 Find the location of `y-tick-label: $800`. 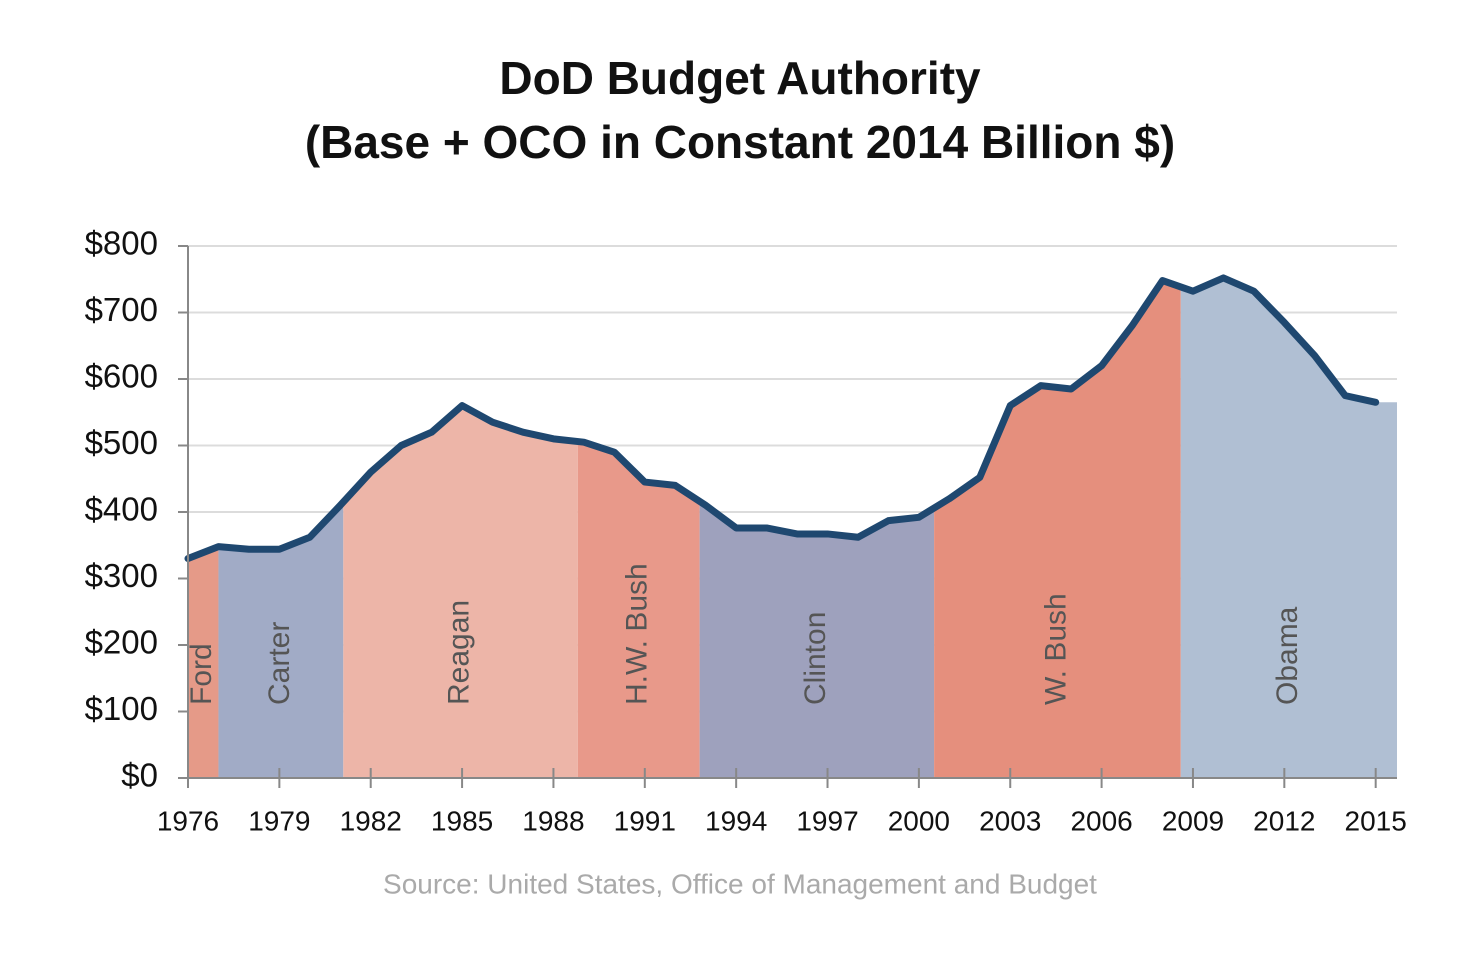

y-tick-label: $800 is located at coordinates (121, 243).